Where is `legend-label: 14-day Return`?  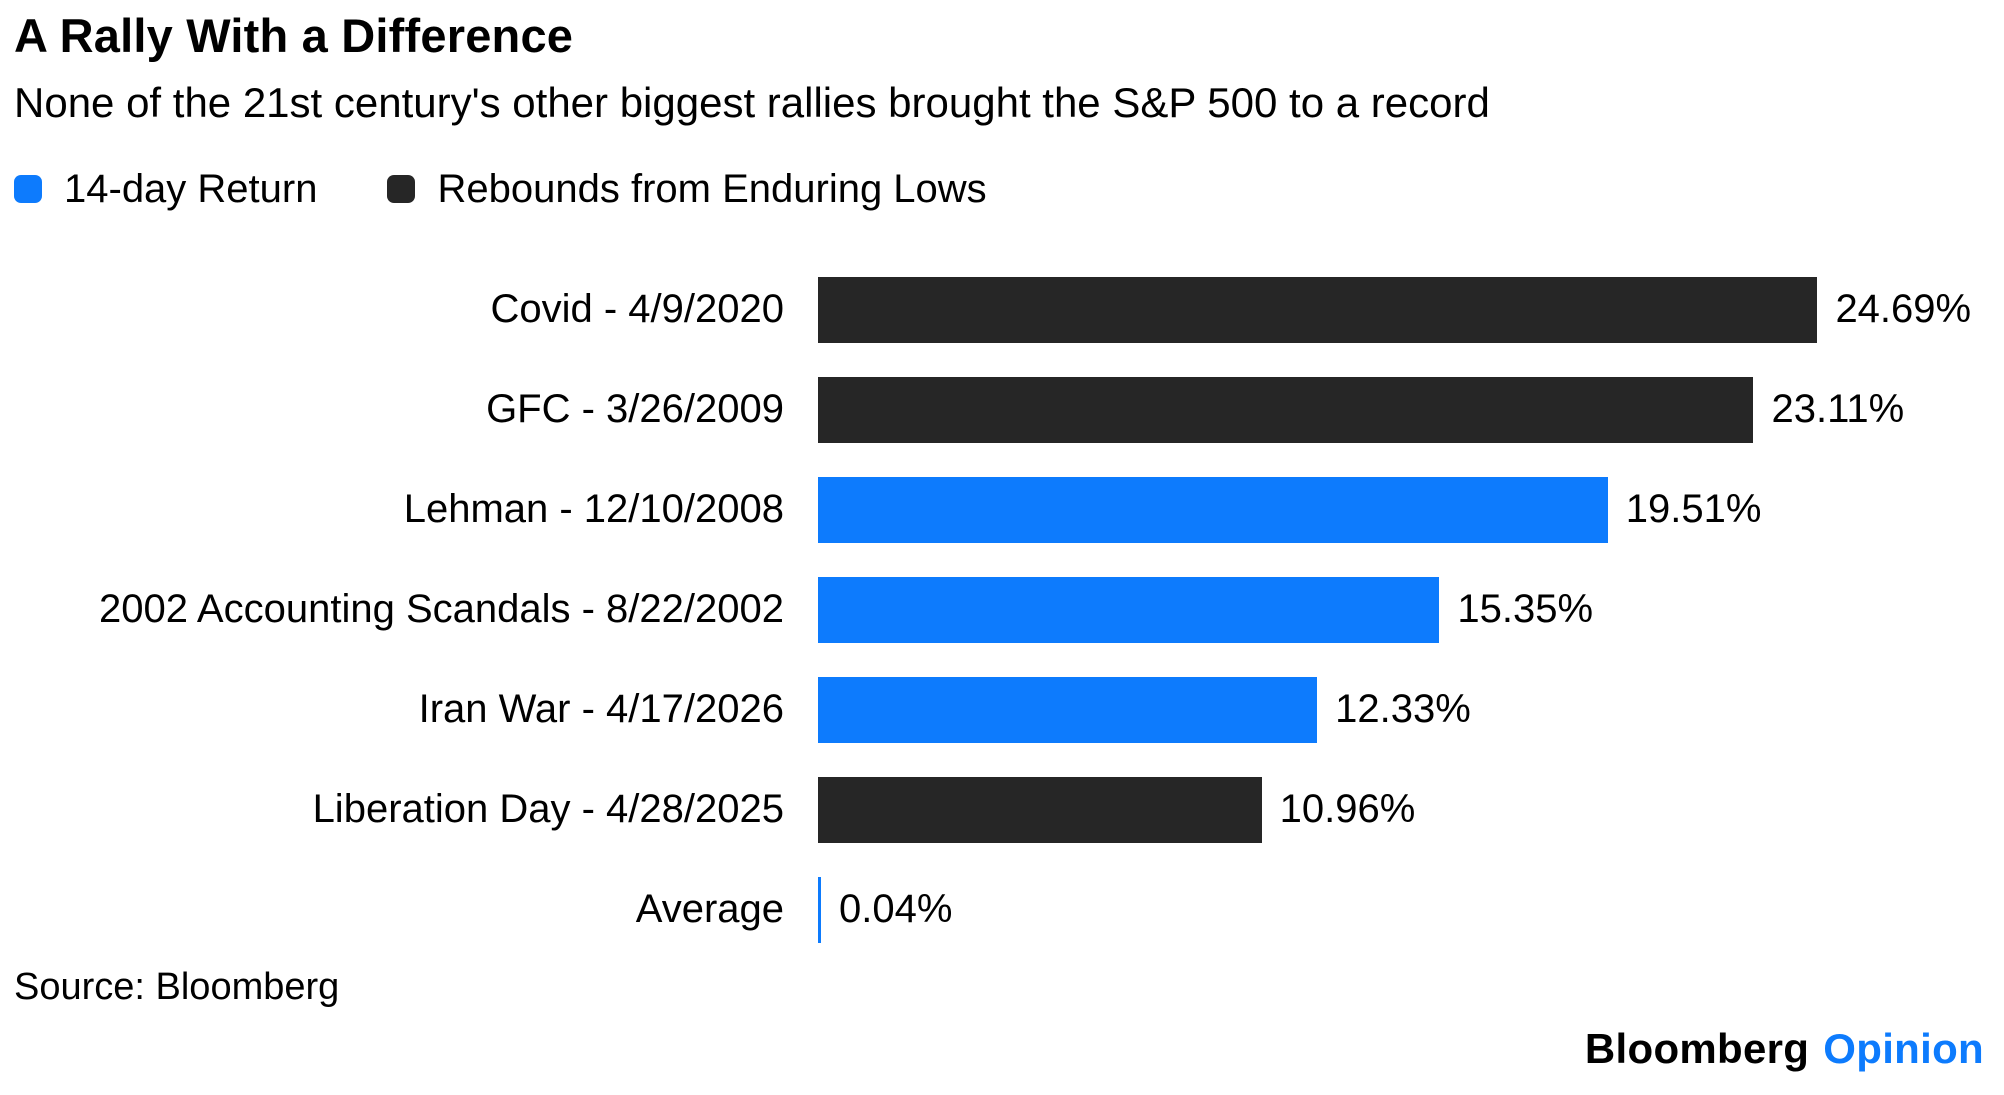
legend-label: 14-day Return is located at coordinates (191, 188).